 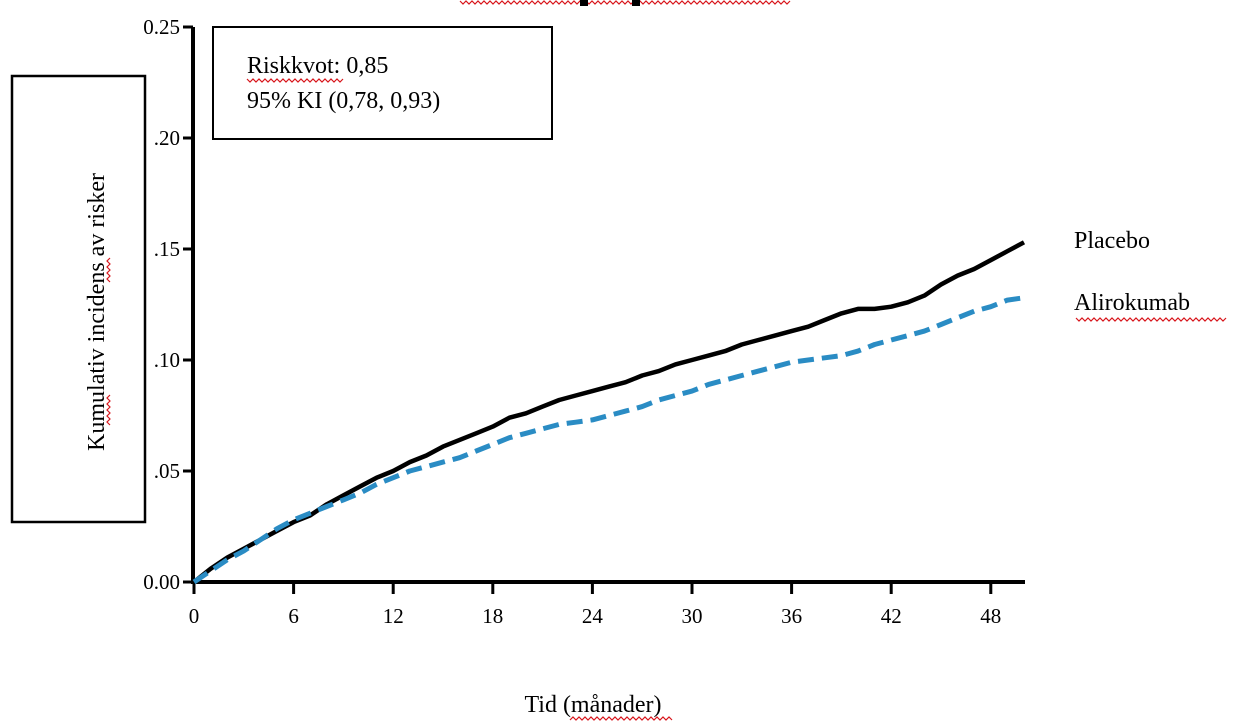 I want to click on annotation-box, so click(x=382, y=83).